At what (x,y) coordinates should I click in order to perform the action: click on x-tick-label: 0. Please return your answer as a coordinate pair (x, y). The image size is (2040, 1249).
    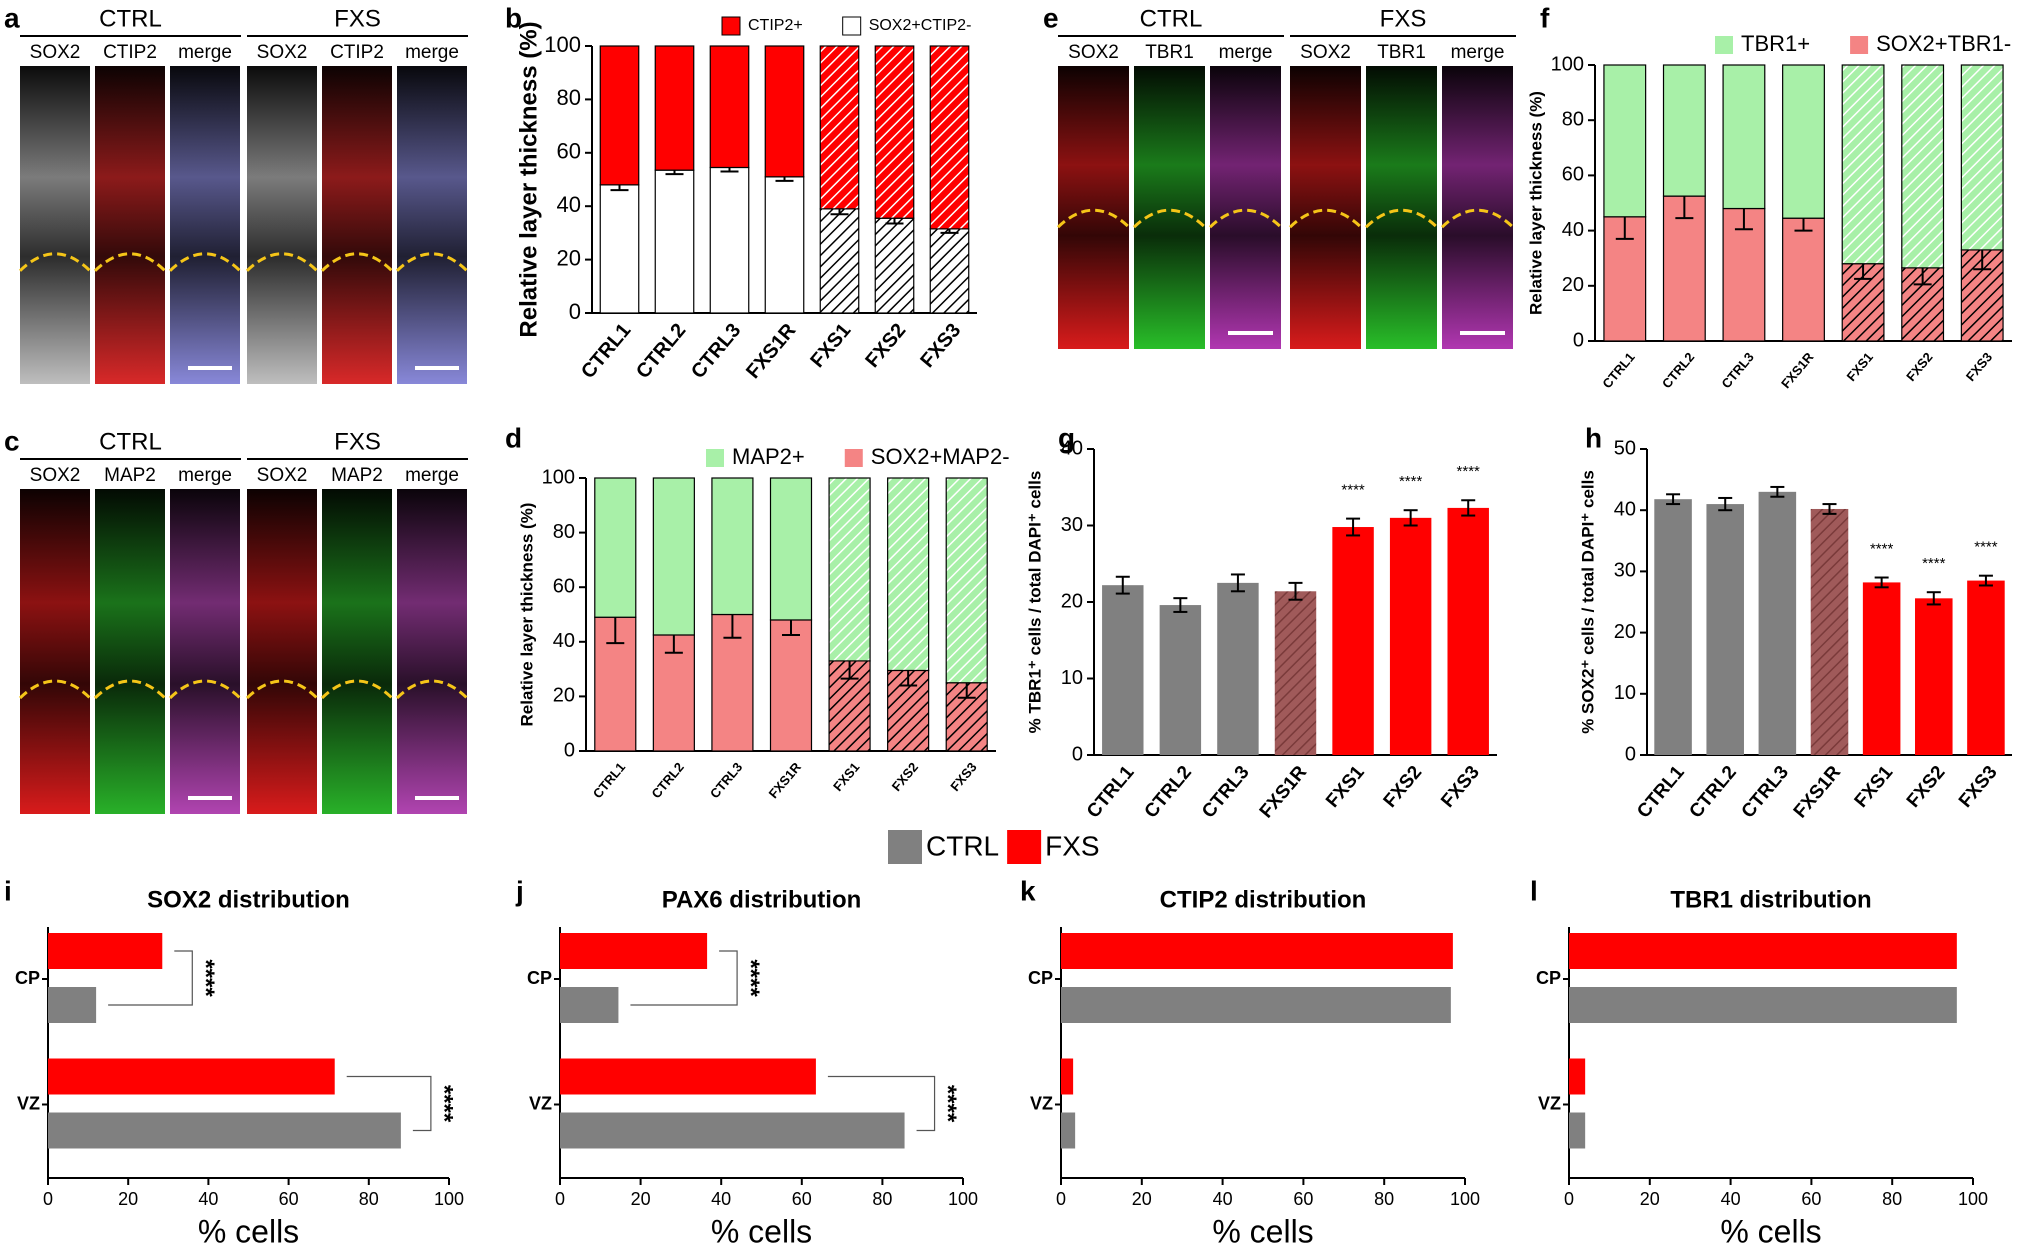
    Looking at the image, I should click on (560, 1199).